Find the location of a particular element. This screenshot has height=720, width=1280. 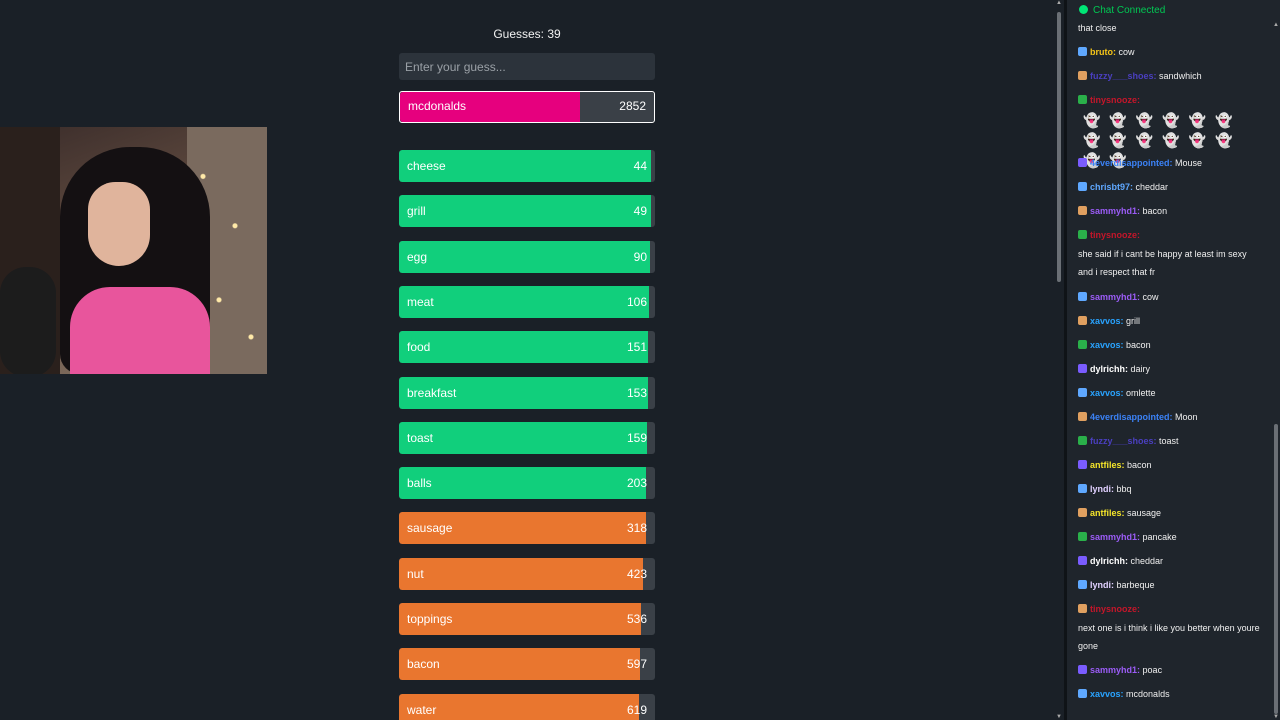

guess-bar: cheese 44 is located at coordinates (527, 166).